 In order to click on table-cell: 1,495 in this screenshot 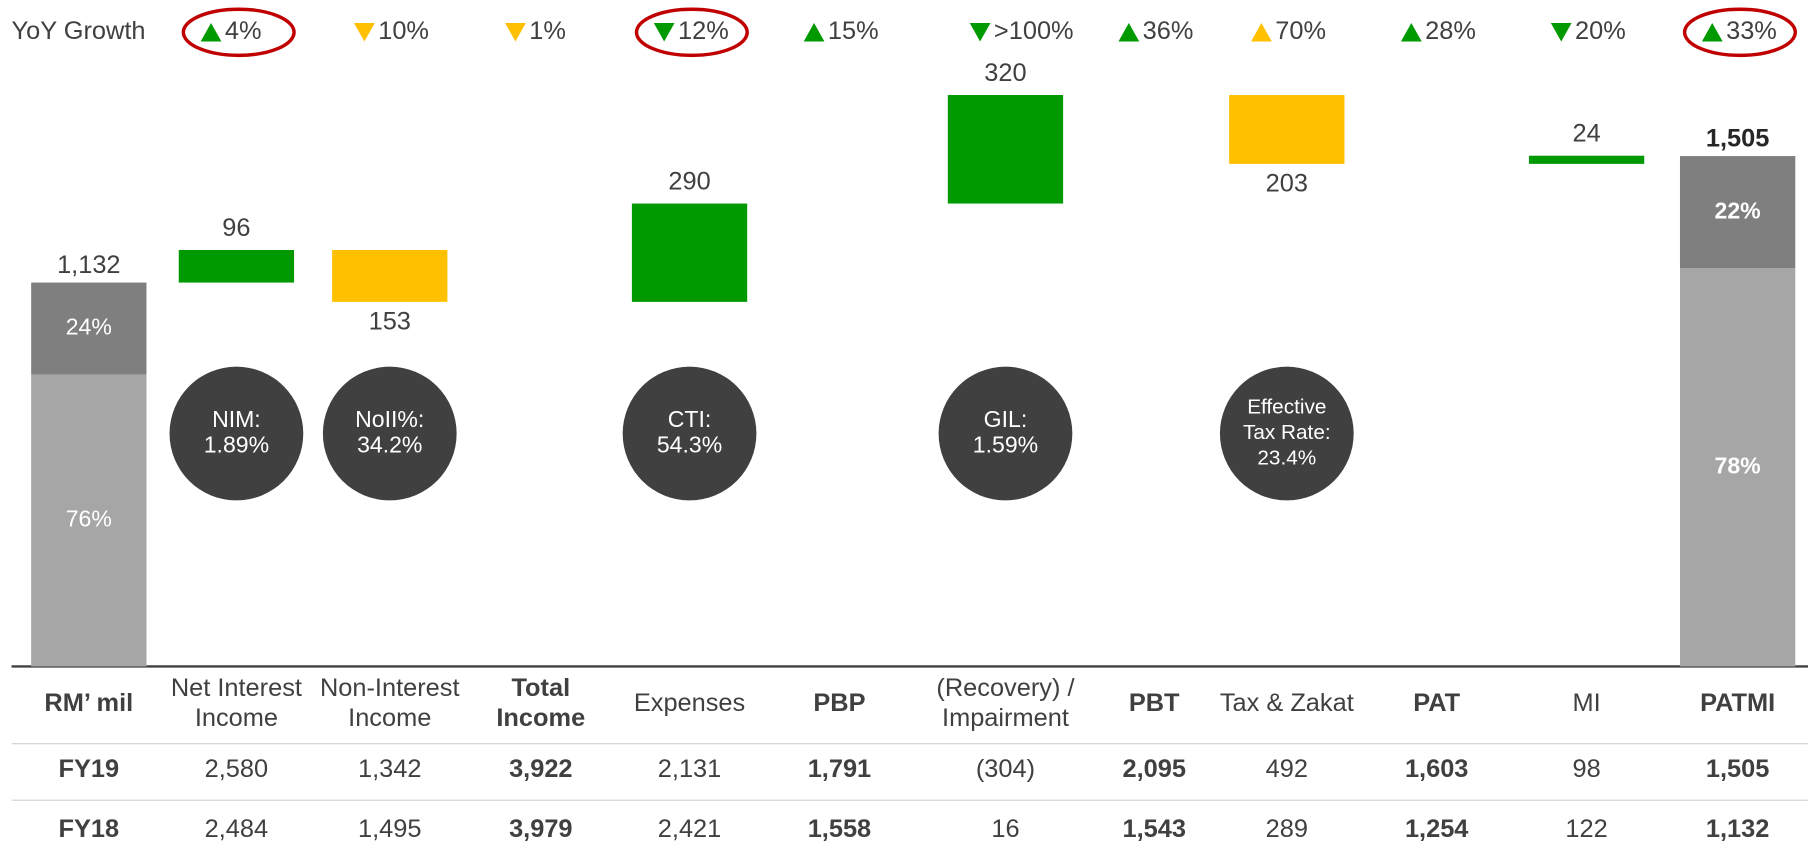, I will do `click(389, 829)`.